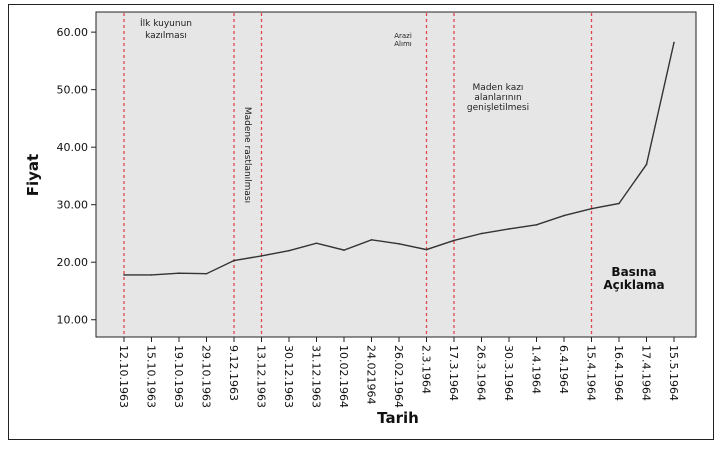 The image size is (726, 449). I want to click on x-tick-label: 10.02.1964, so click(343, 376).